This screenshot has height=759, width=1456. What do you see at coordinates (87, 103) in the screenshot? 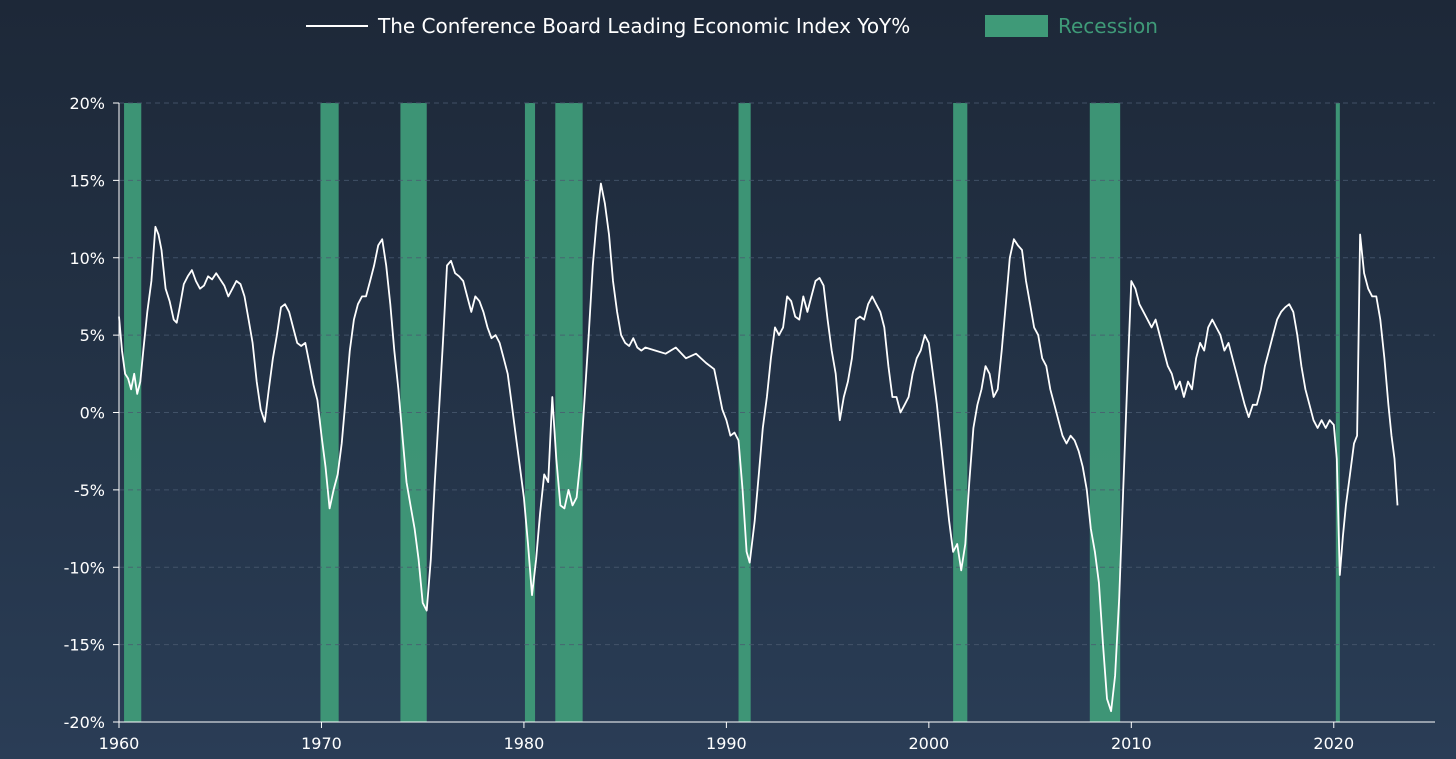
I see `y-tick-label: 20%` at bounding box center [87, 103].